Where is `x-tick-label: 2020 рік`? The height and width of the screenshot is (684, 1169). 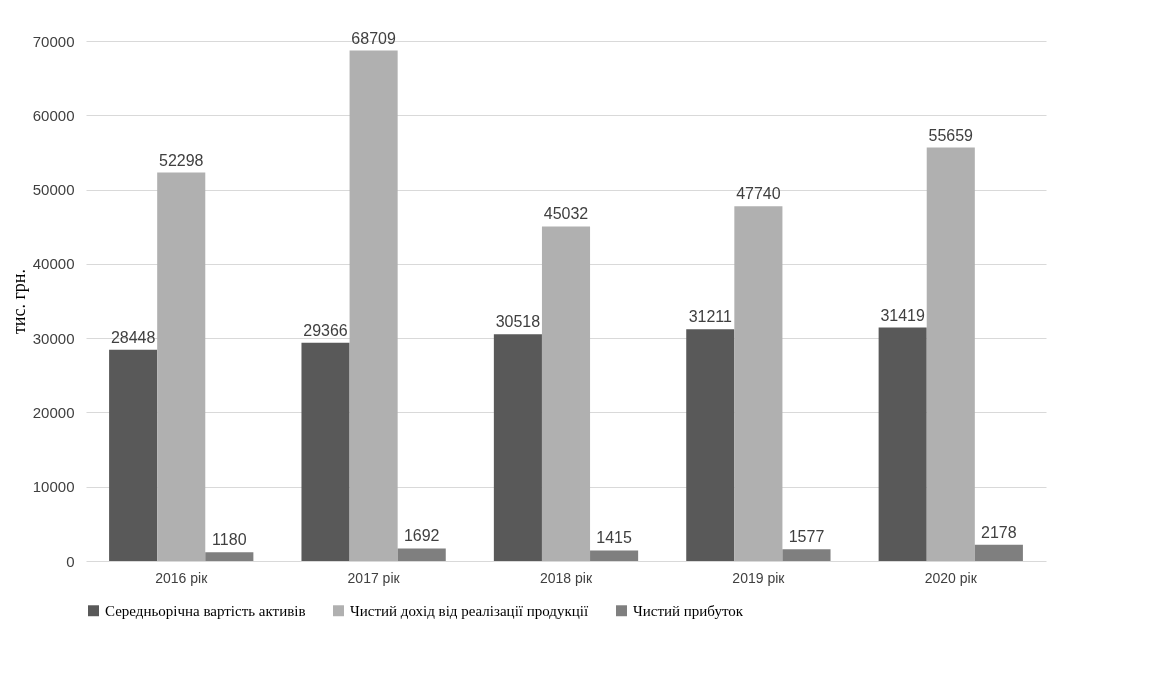 x-tick-label: 2020 рік is located at coordinates (951, 577).